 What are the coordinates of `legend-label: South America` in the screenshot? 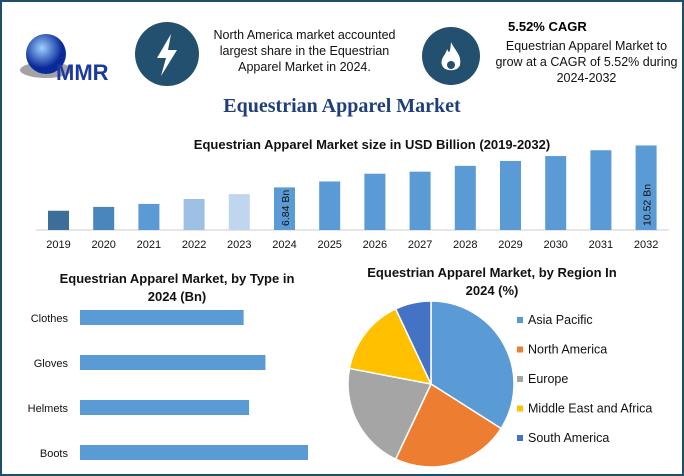 It's located at (568, 438).